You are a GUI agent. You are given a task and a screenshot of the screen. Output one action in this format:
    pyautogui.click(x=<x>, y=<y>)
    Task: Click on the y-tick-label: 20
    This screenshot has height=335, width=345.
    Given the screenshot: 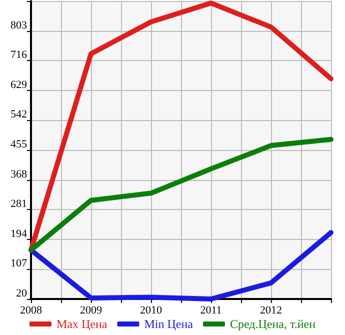 What is the action you would take?
    pyautogui.click(x=22, y=294)
    